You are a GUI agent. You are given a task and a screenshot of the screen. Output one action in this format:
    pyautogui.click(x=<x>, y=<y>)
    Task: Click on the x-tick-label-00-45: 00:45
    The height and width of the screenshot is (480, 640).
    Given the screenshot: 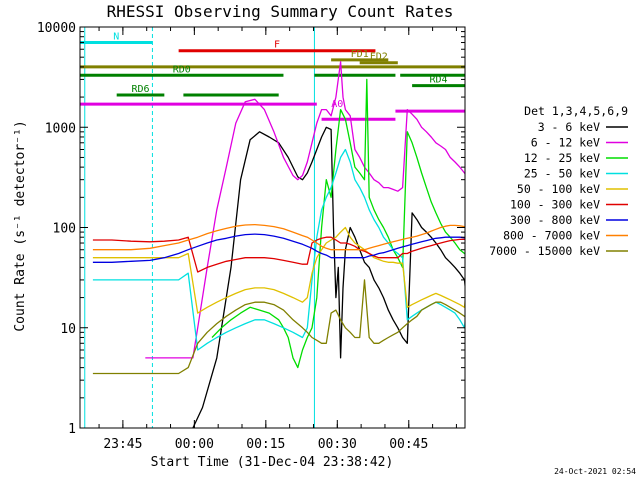 What is the action you would take?
    pyautogui.click(x=408, y=444)
    